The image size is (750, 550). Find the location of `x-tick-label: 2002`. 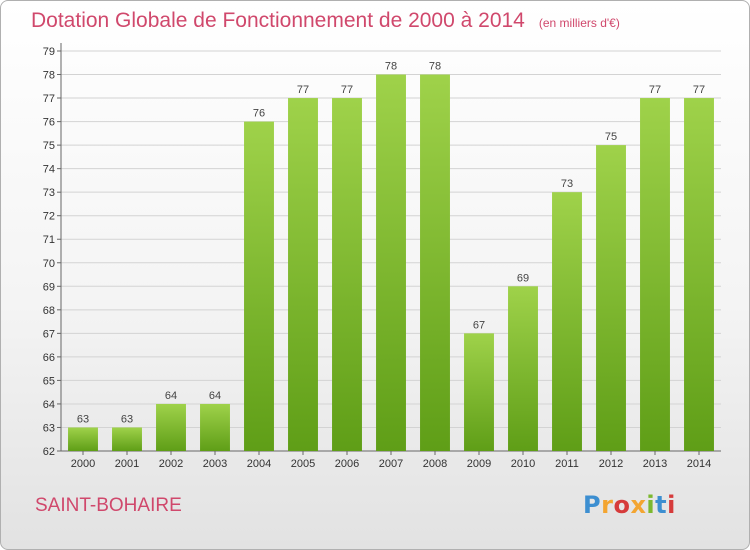

x-tick-label: 2002 is located at coordinates (171, 464).